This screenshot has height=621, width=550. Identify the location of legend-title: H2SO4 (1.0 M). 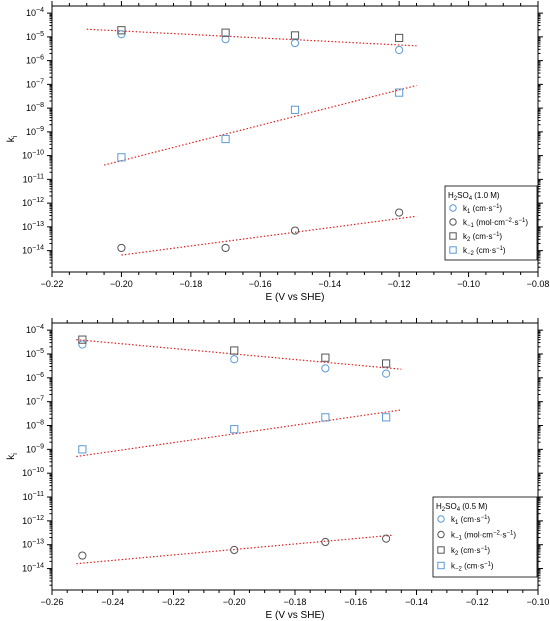
(474, 196).